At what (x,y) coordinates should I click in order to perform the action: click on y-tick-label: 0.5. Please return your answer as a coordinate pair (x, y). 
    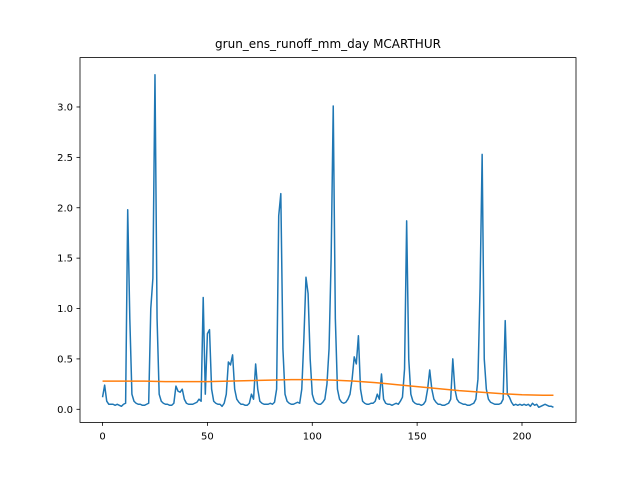
    Looking at the image, I should click on (65, 359).